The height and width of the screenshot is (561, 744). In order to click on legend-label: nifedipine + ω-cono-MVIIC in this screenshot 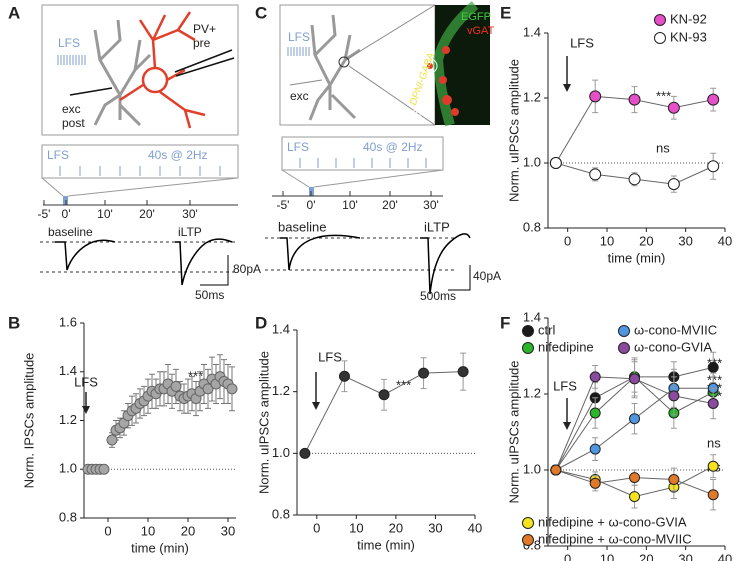, I will do `click(615, 538)`.